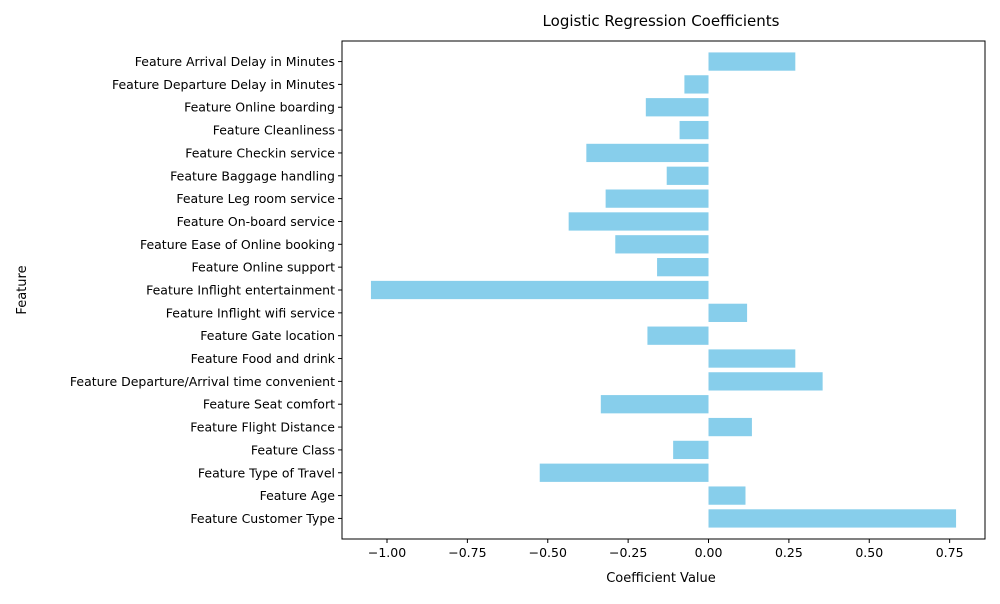 Image resolution: width=1000 pixels, height=604 pixels. Describe the element at coordinates (237, 244) in the screenshot. I see `y-tick-label: Feature Ease of Online booking` at that location.